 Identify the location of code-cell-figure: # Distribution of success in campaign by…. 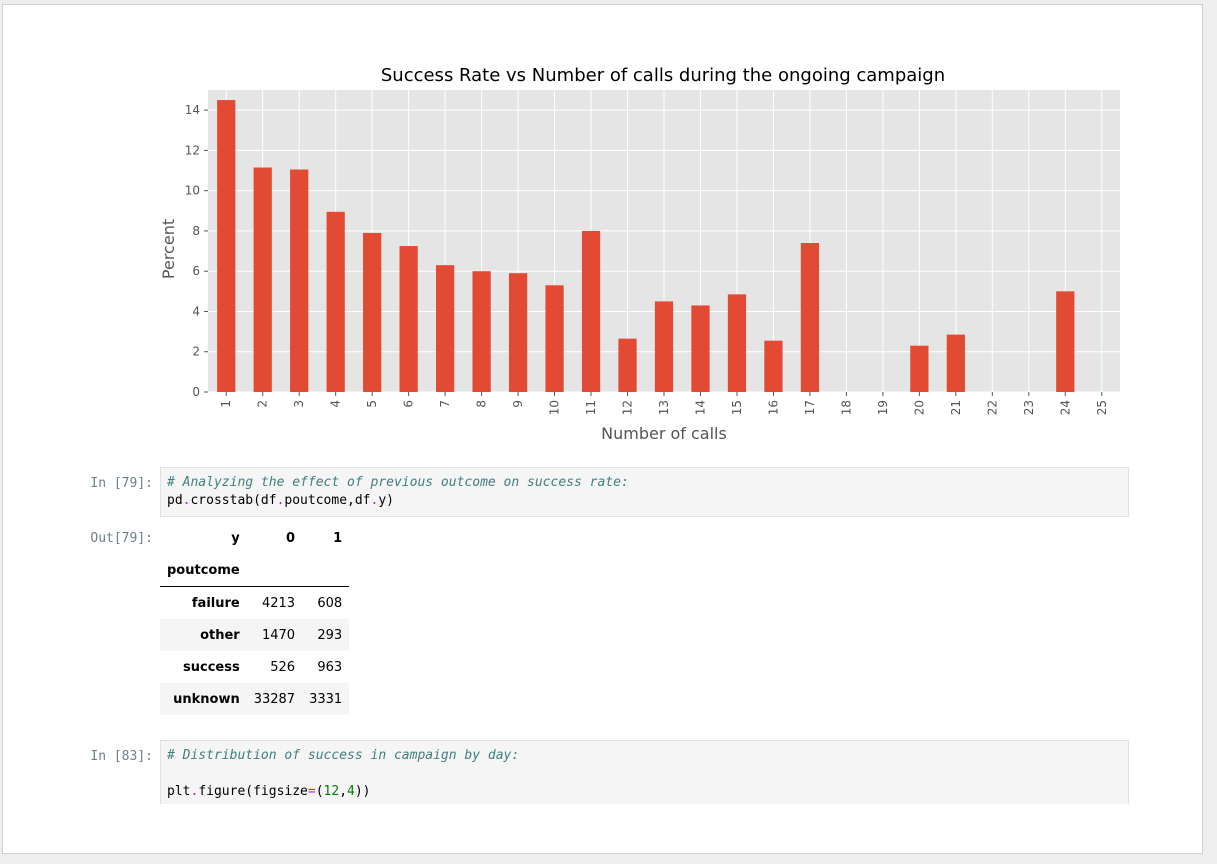
(644, 772).